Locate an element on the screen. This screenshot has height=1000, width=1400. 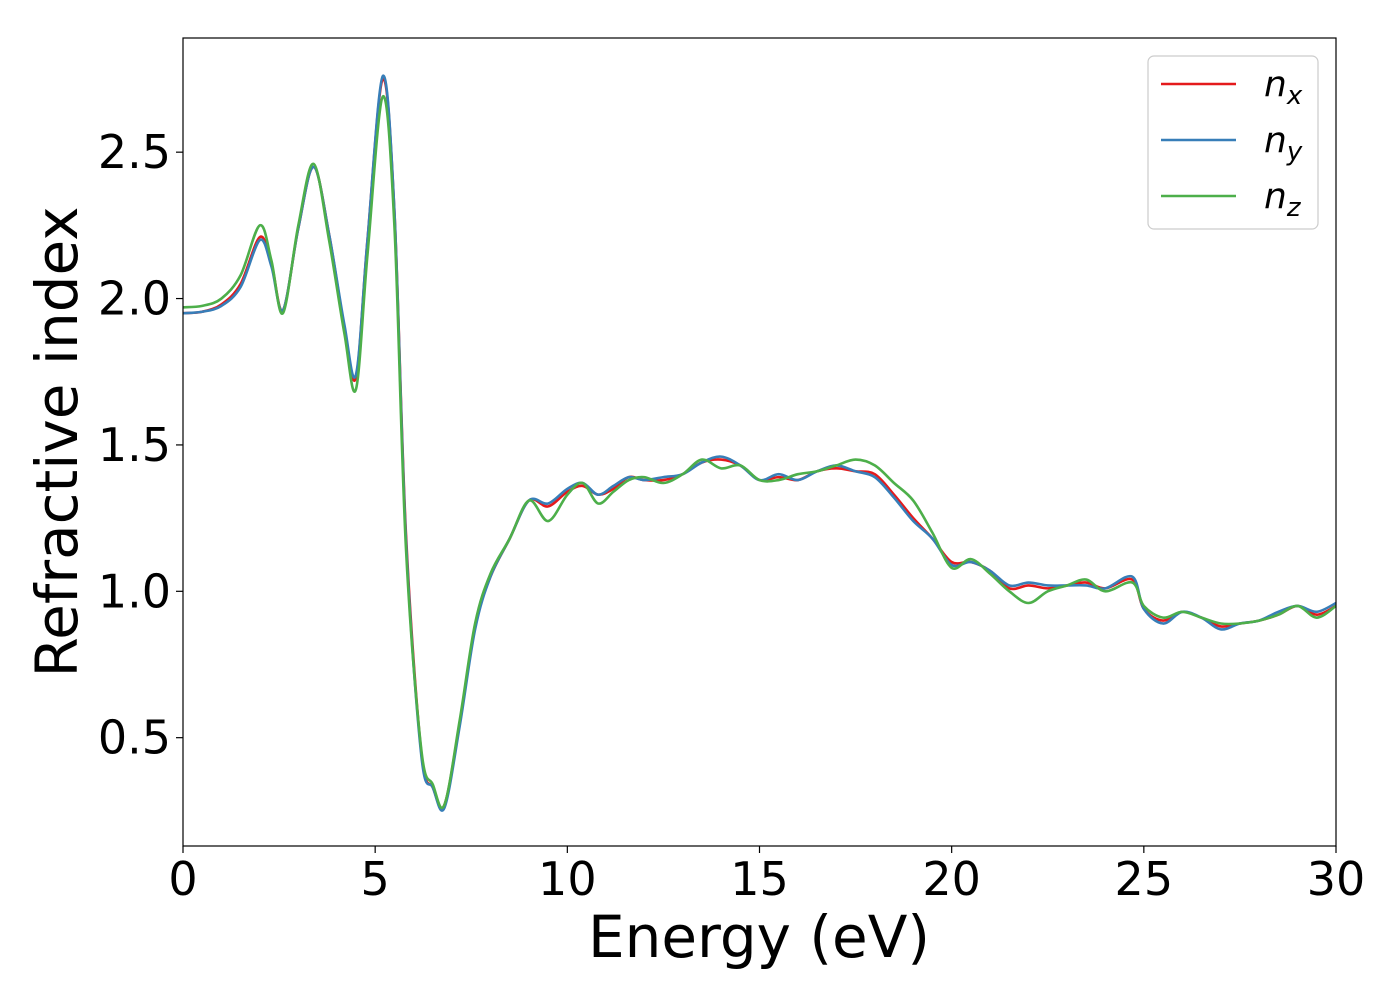
x-tick-label: 10 is located at coordinates (567, 879).